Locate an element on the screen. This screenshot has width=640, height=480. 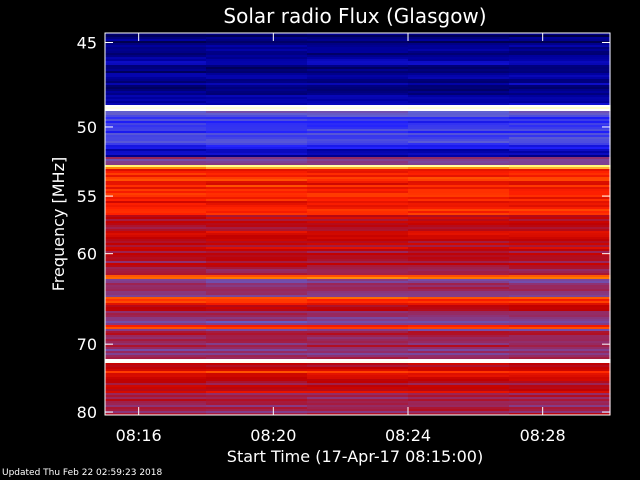
x-axis-title: Start Time (17-Apr-17 08:15:00) is located at coordinates (355, 456).